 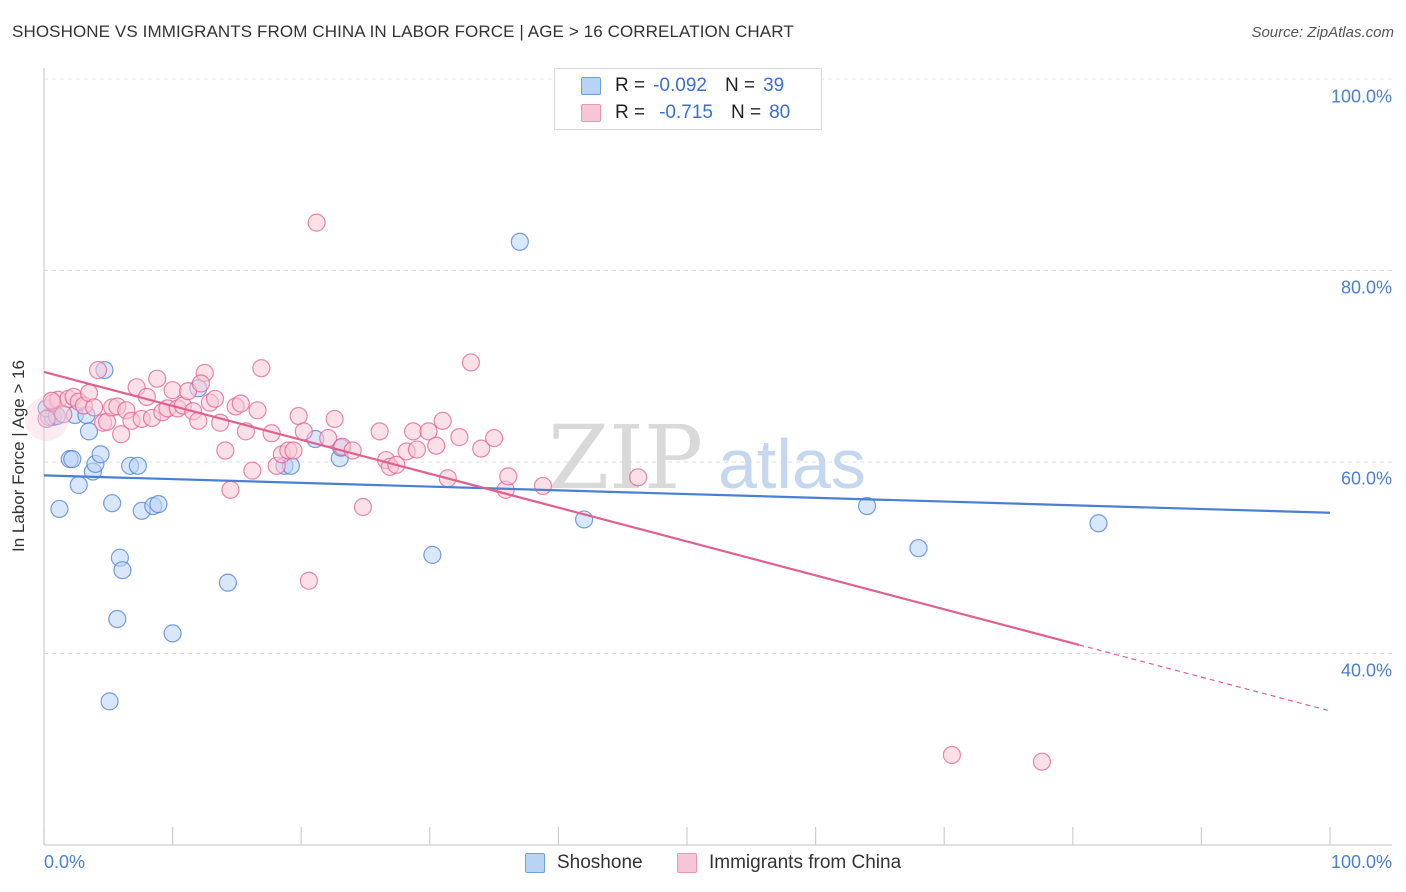 I want to click on legend-swatch-china, so click(x=687, y=863).